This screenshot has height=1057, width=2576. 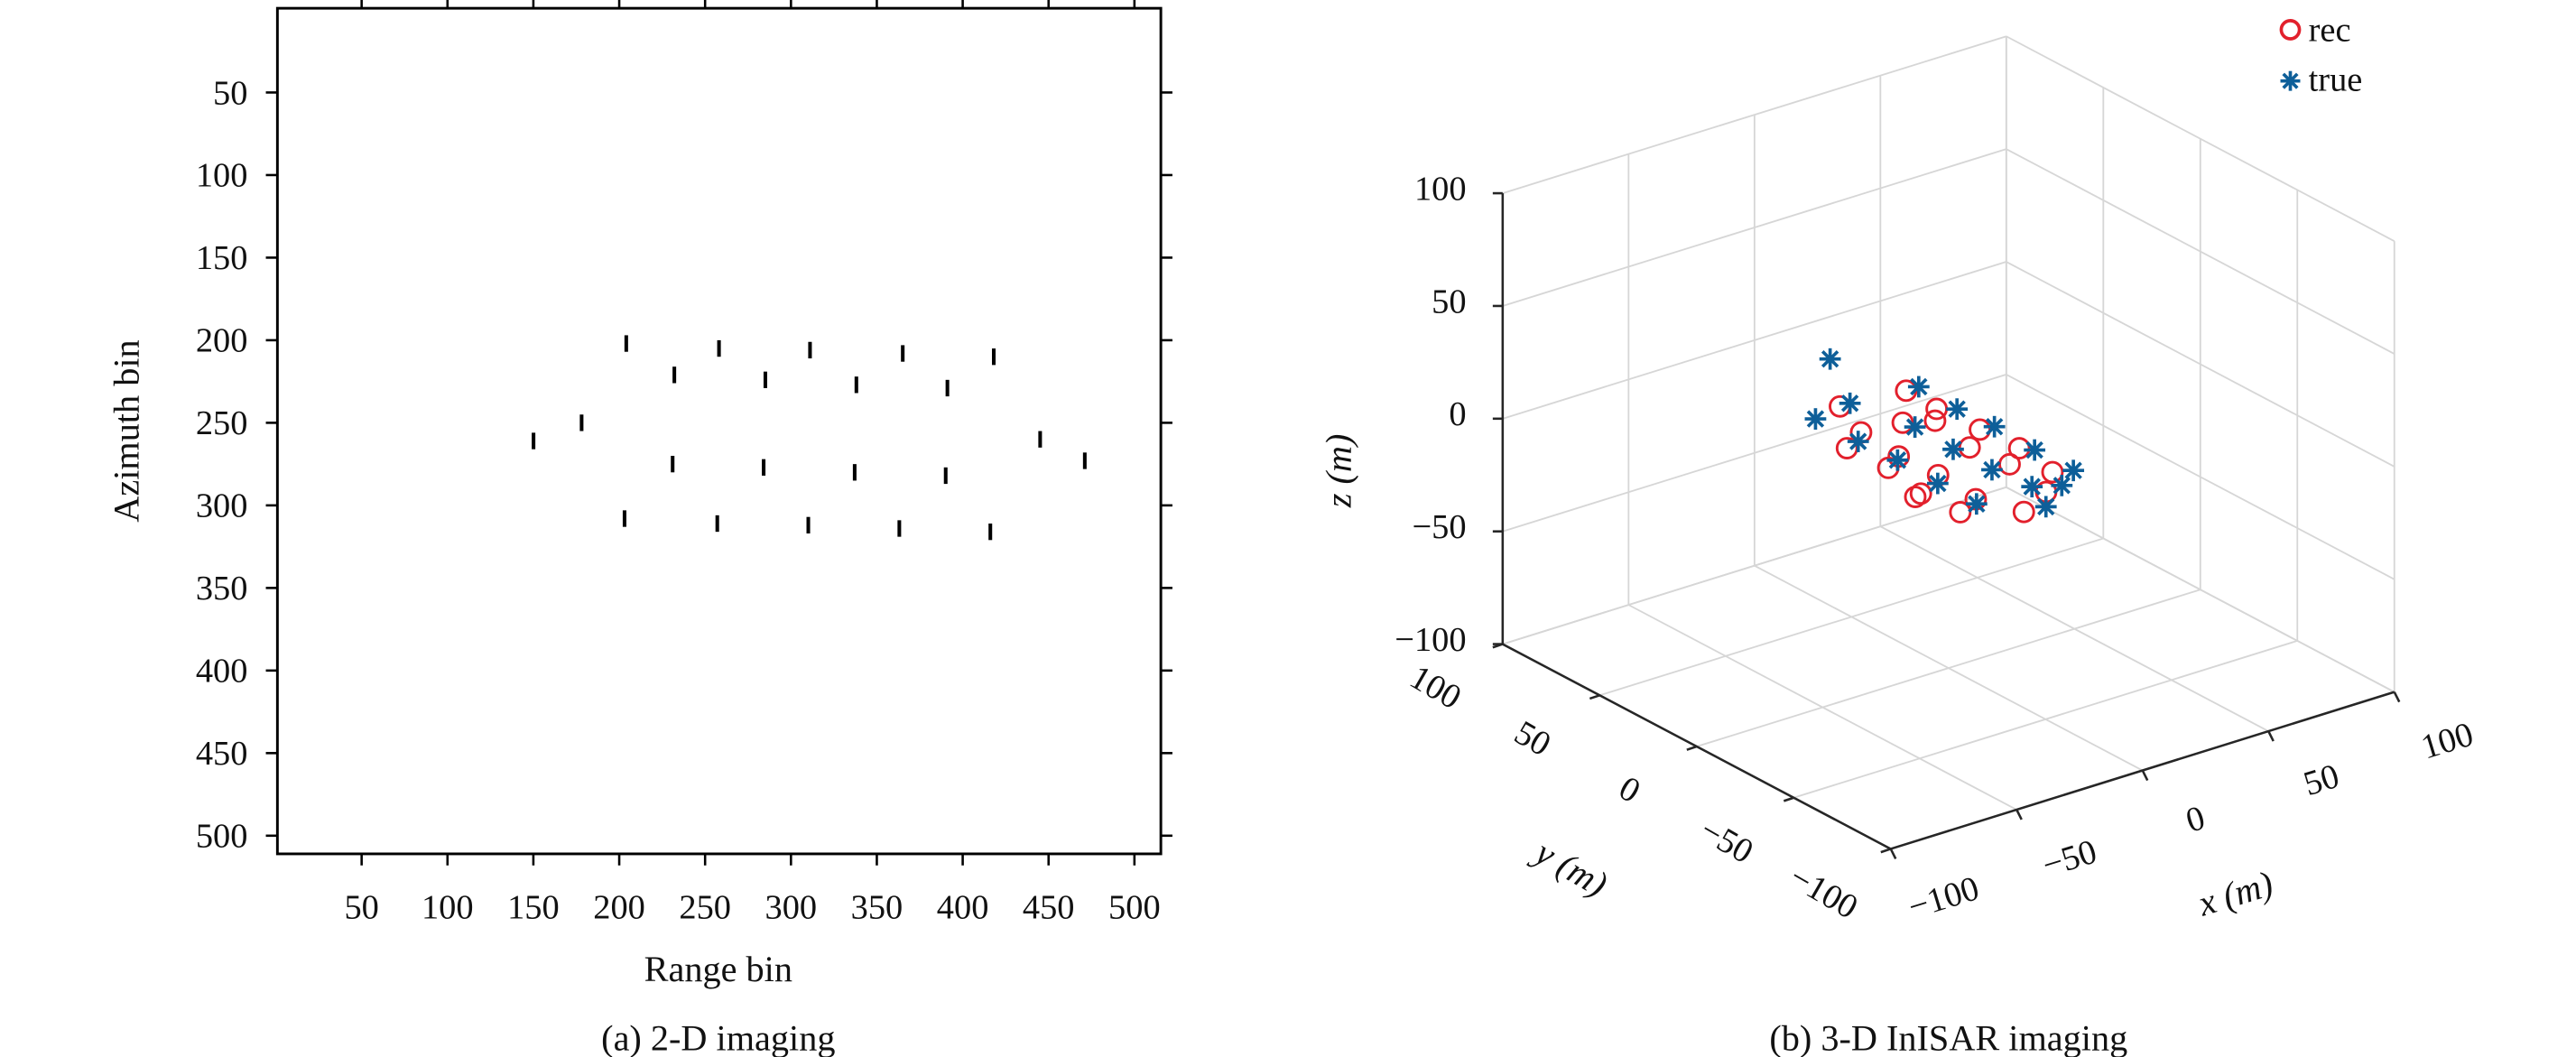 What do you see at coordinates (2069, 859) in the screenshot?
I see `x-tick-label: −50` at bounding box center [2069, 859].